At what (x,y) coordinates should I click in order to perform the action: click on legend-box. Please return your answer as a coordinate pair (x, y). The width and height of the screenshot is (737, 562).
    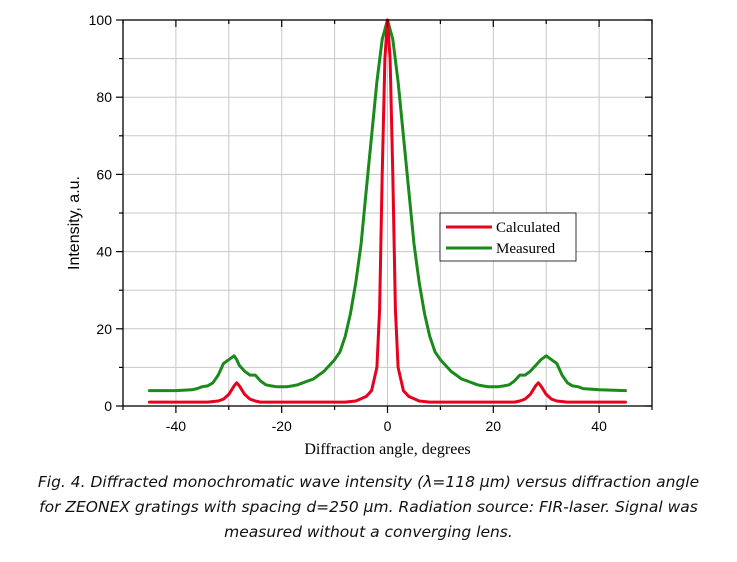
    Looking at the image, I should click on (508, 237).